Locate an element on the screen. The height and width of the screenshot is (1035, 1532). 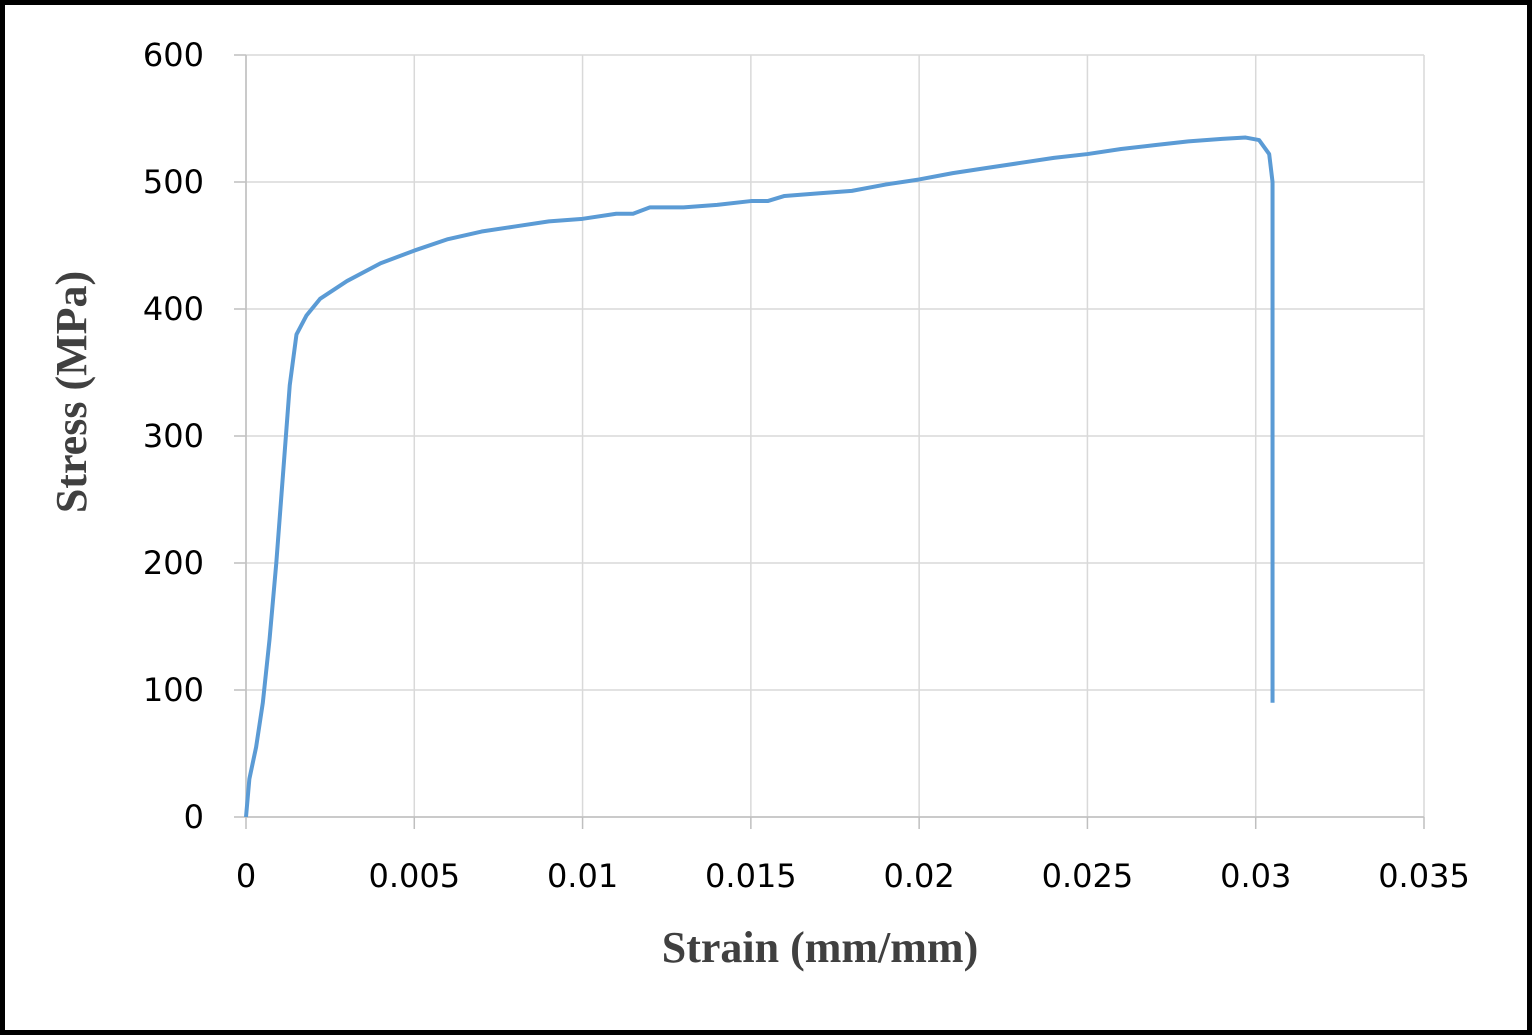
x-tick-label: 0.005 is located at coordinates (414, 876).